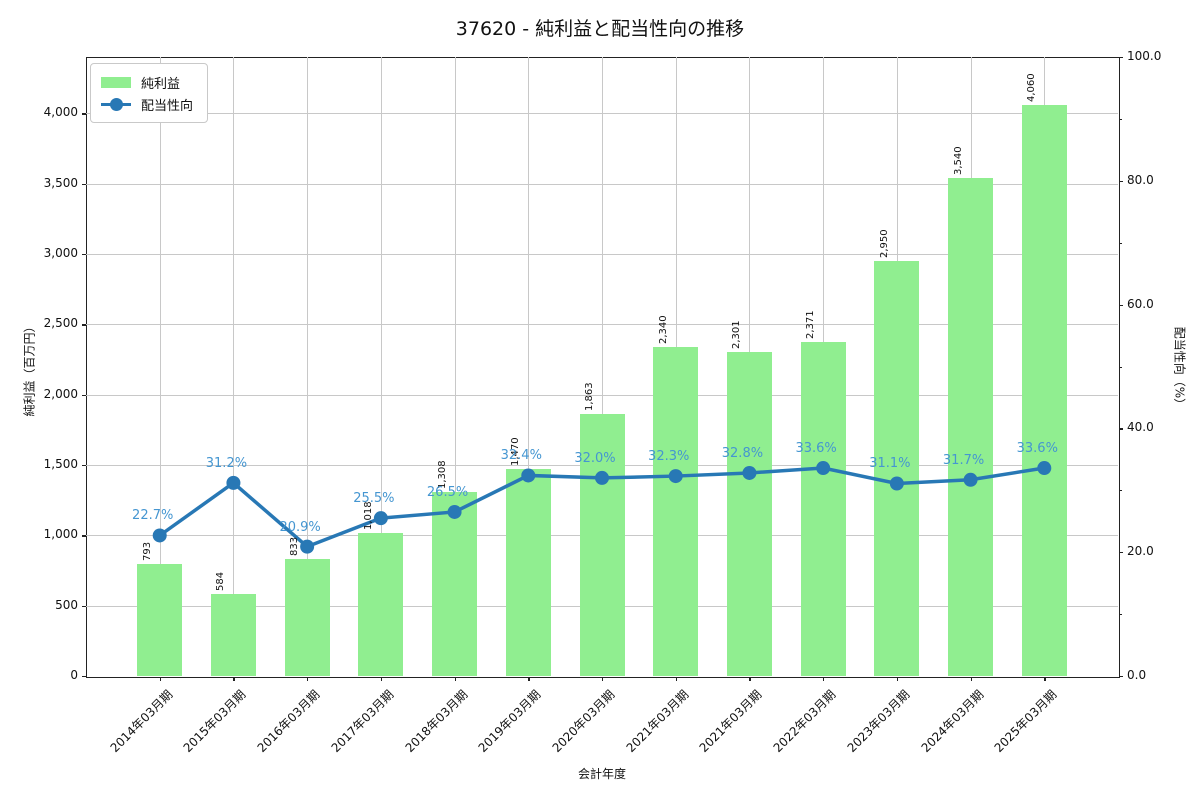 The width and height of the screenshot is (1200, 800). I want to click on x-axis-title: 会計年度, so click(601, 774).